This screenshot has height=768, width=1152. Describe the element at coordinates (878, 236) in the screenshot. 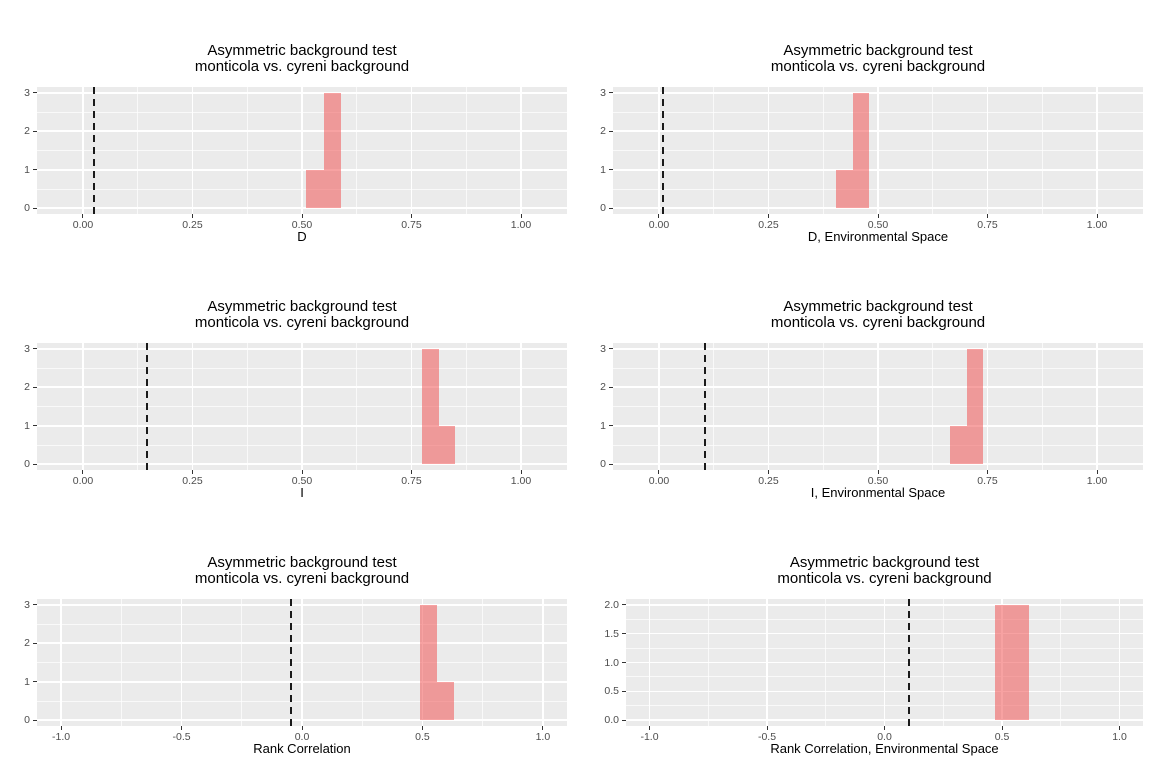

I see `x-axis-label: D, Environmental Space` at that location.